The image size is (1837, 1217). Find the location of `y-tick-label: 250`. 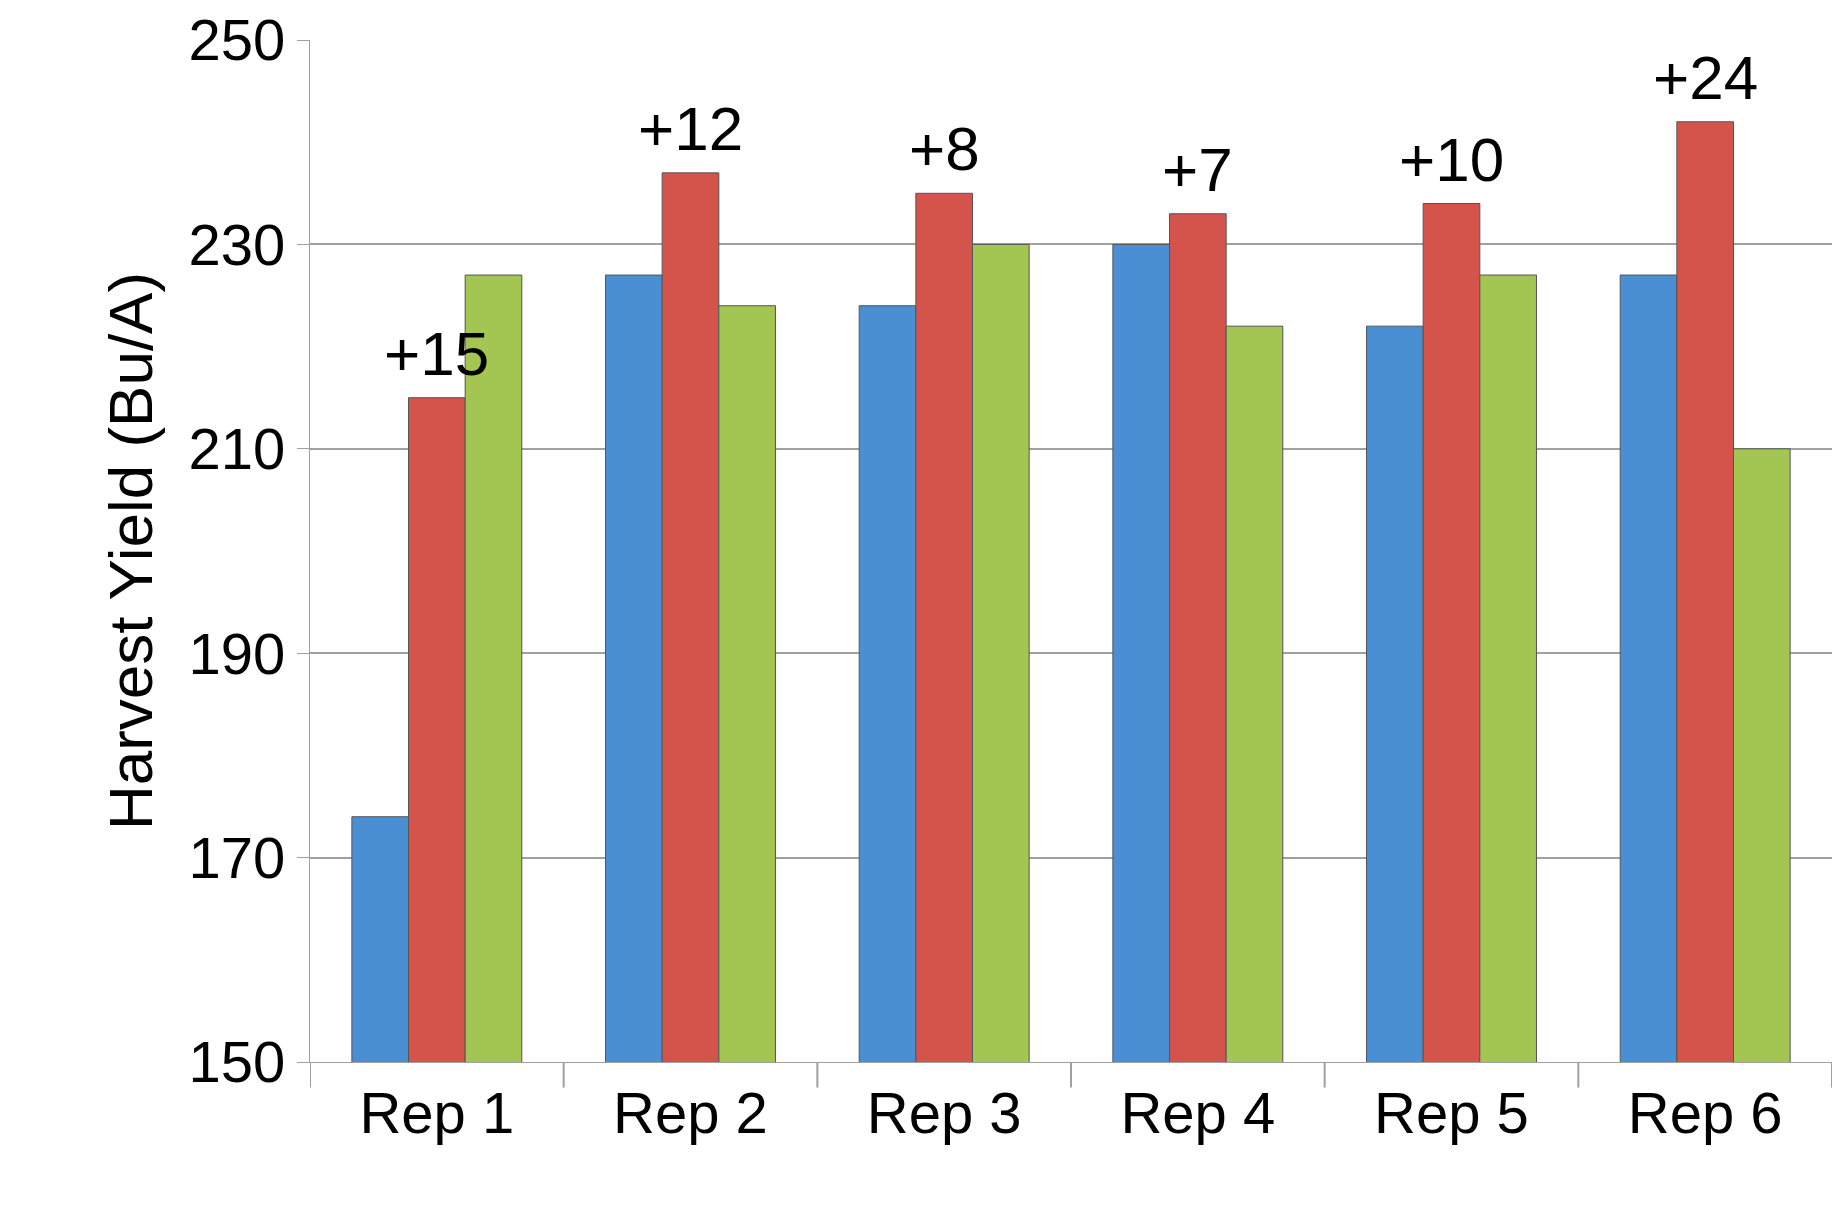

y-tick-label: 250 is located at coordinates (237, 40).